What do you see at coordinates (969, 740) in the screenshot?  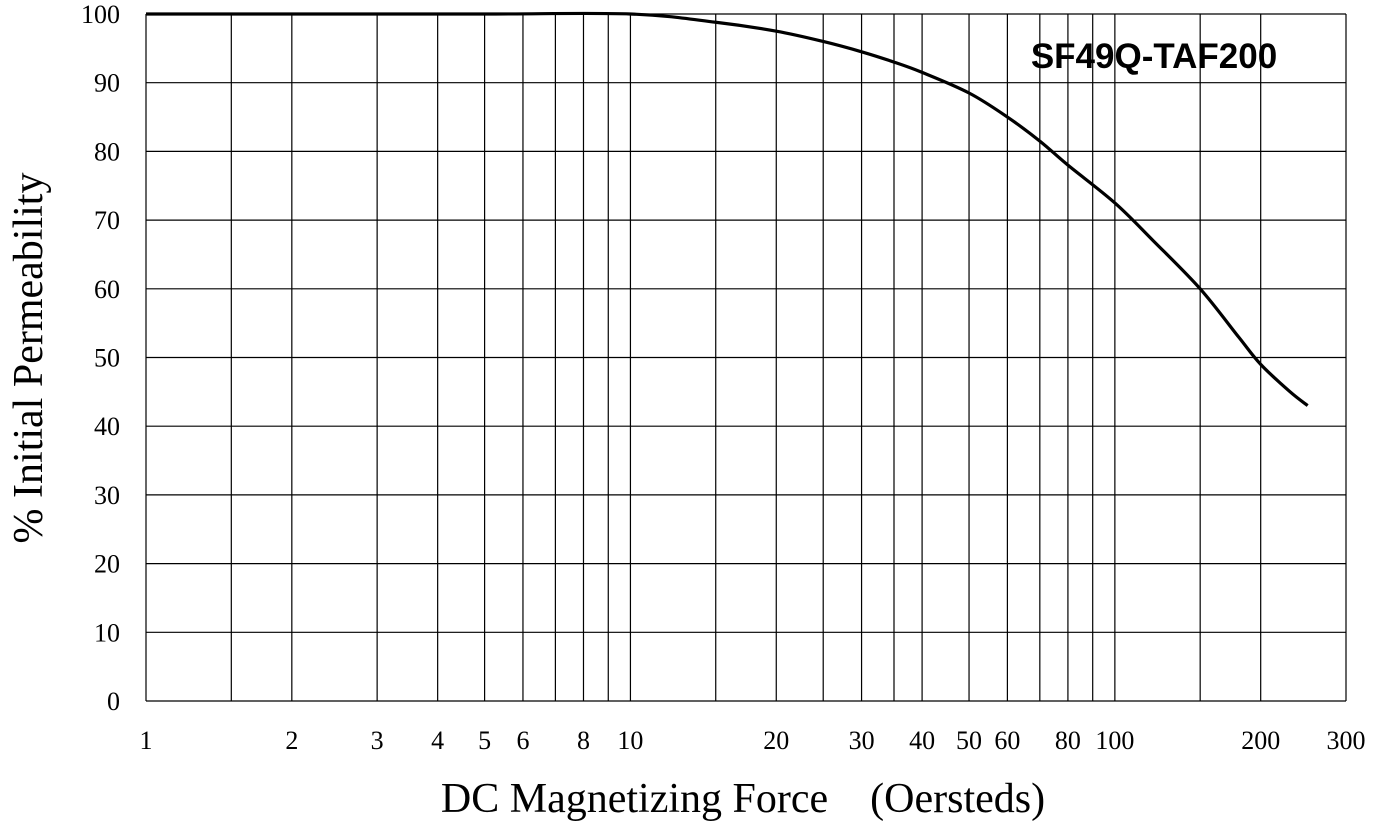 I see `x-tick-label: 50` at bounding box center [969, 740].